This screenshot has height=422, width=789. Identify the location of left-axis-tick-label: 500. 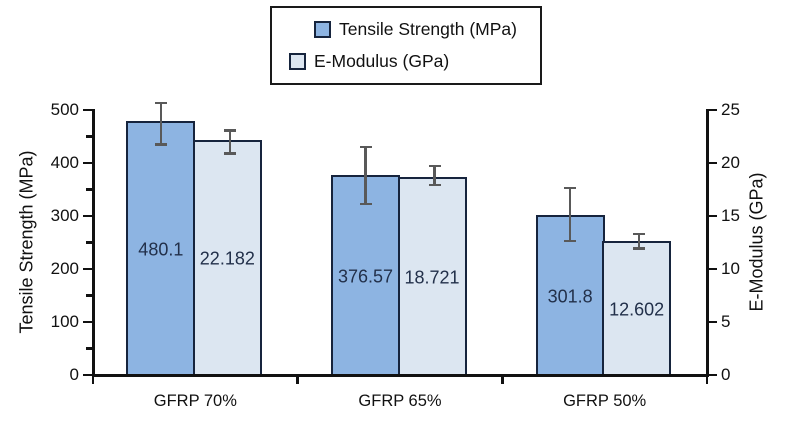
(64, 109).